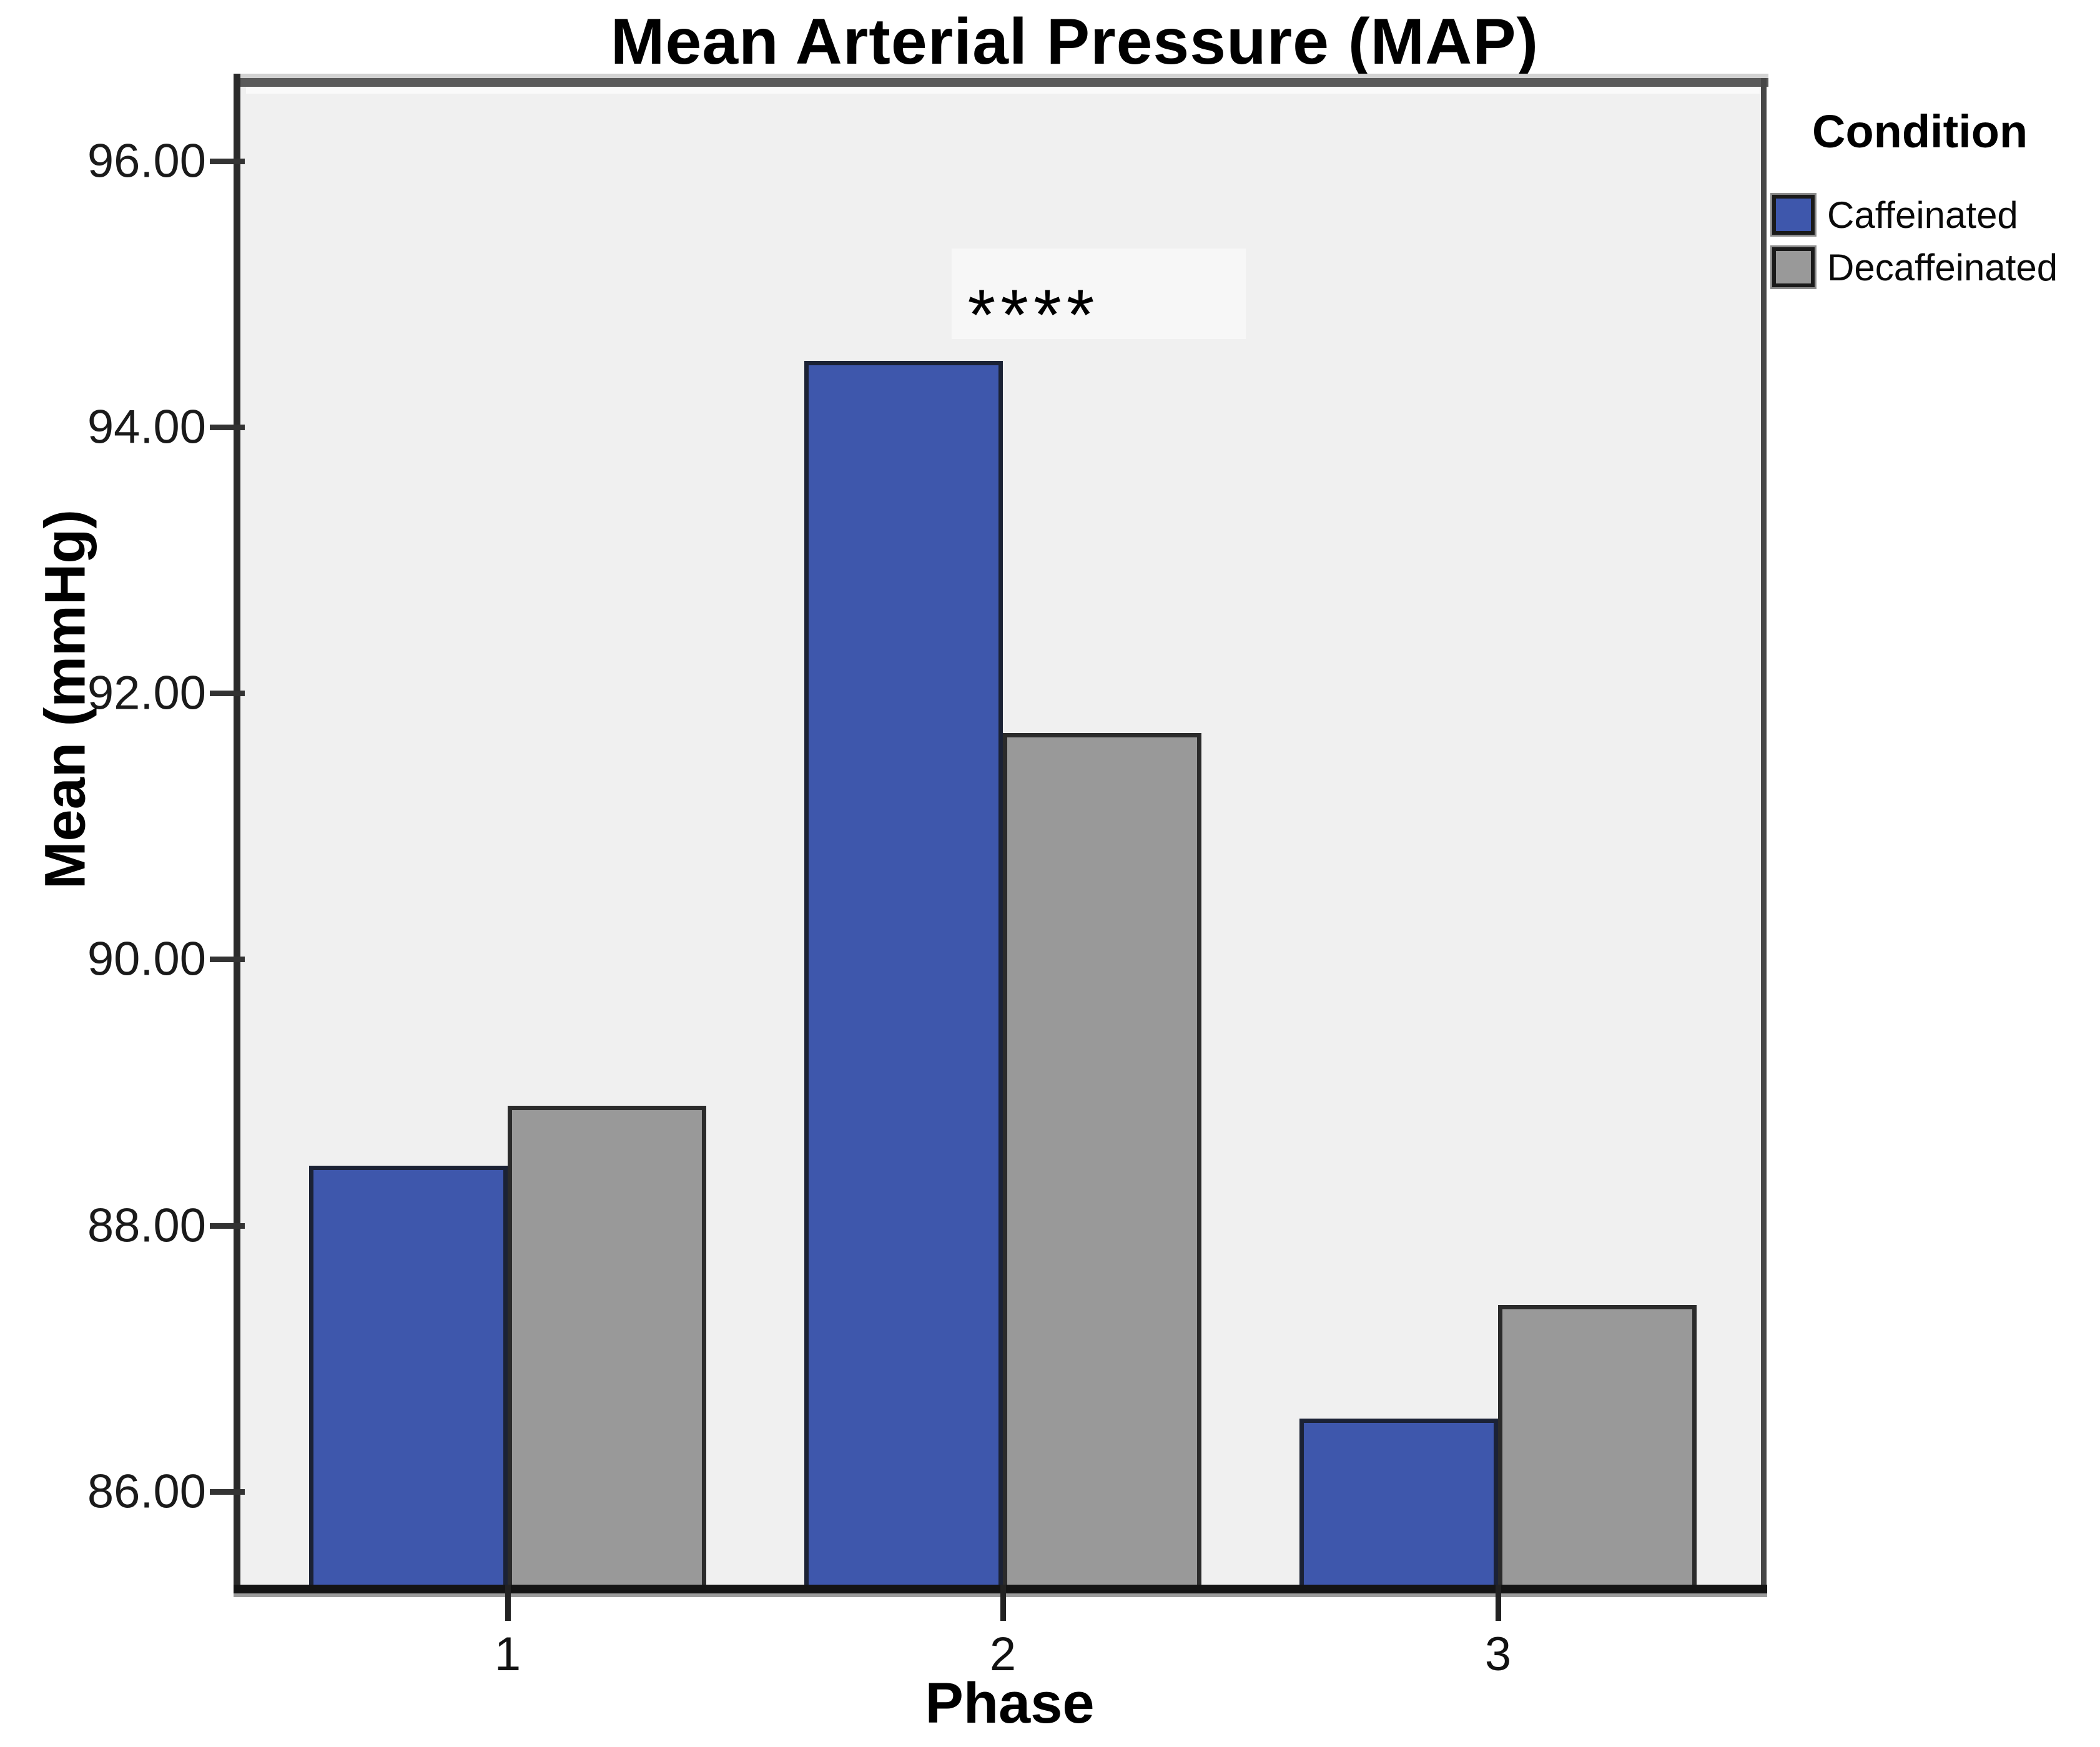 The image size is (2100, 1747). What do you see at coordinates (146, 693) in the screenshot?
I see `y-tick-label: 92.00` at bounding box center [146, 693].